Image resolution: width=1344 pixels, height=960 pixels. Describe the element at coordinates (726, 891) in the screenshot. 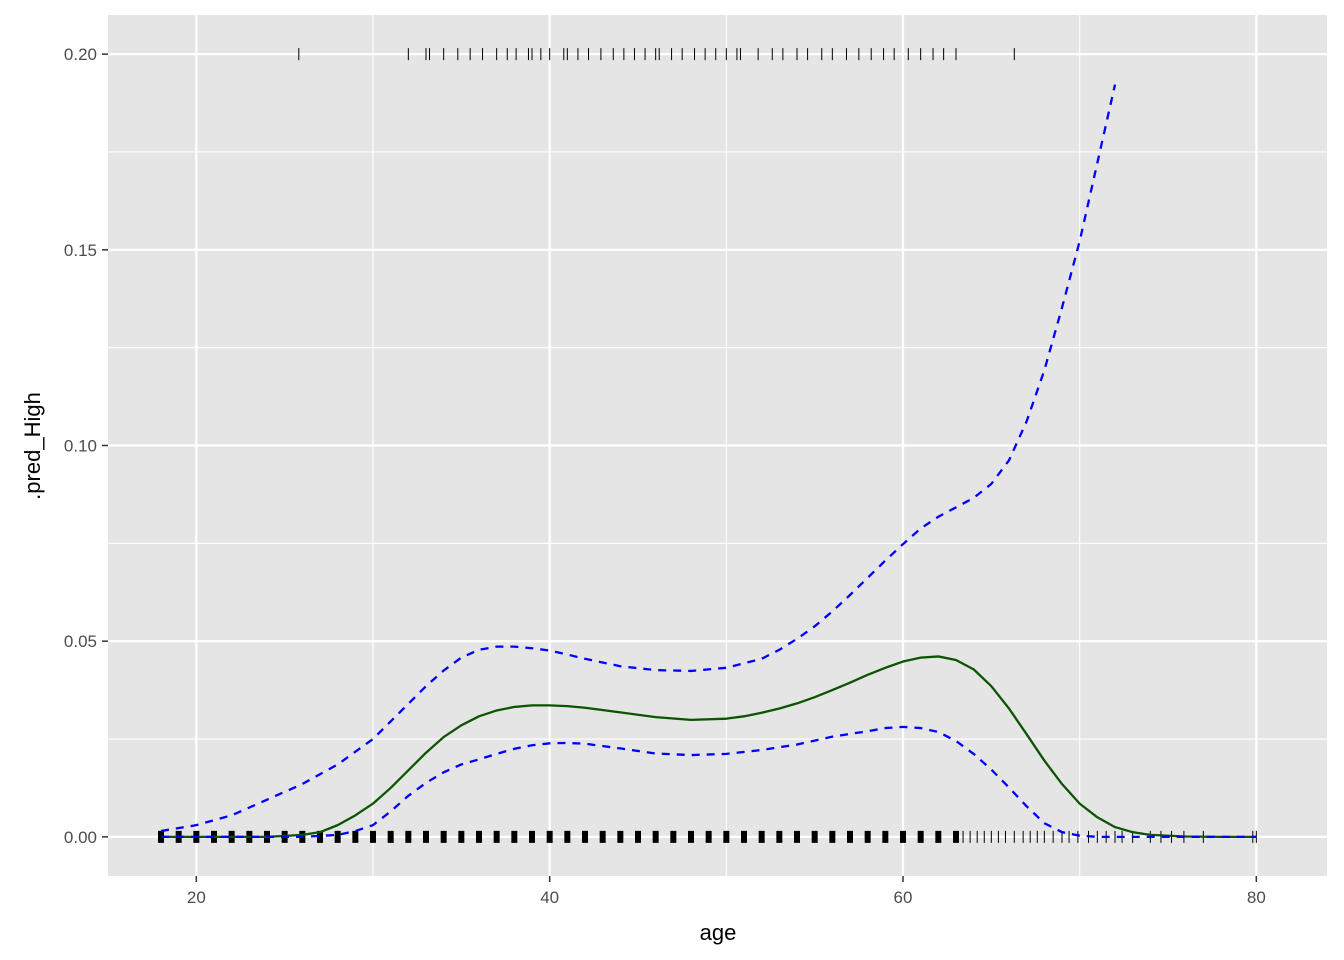

I see `x-axis: 20 40 60 80` at that location.